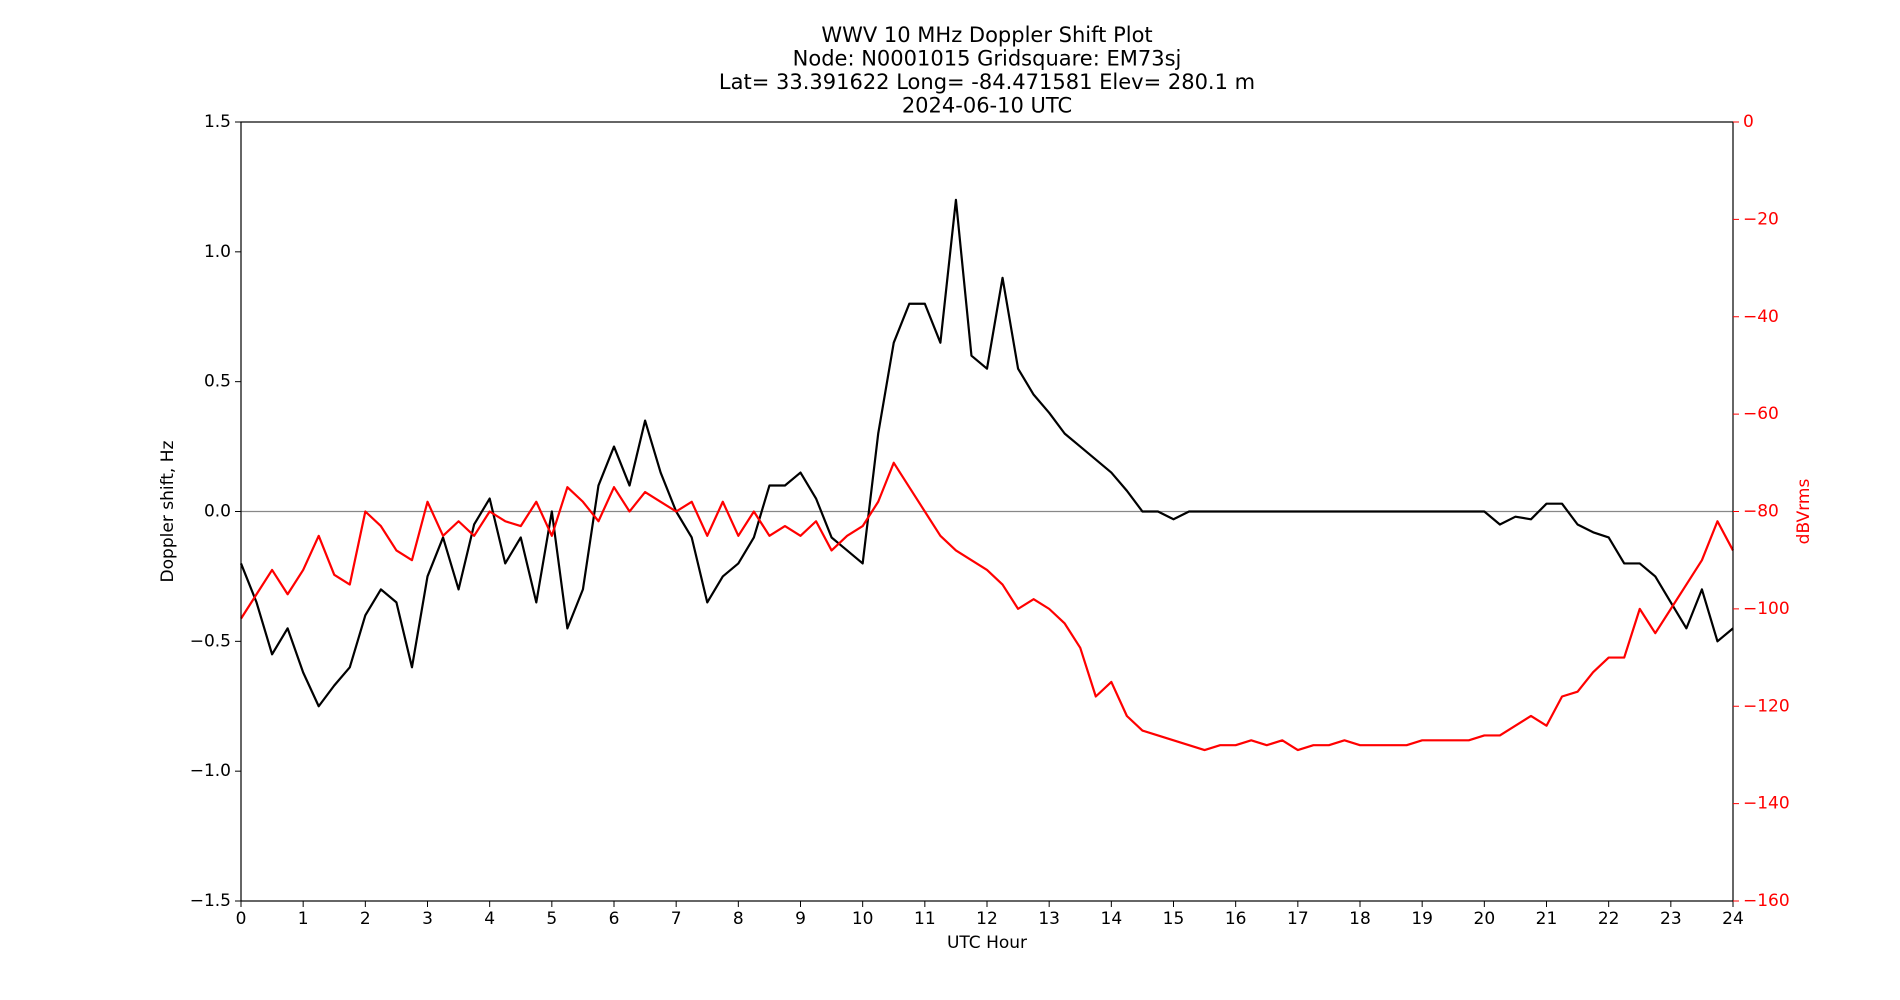 The height and width of the screenshot is (1000, 1900). I want to click on x-tick-label: 9, so click(800, 919).